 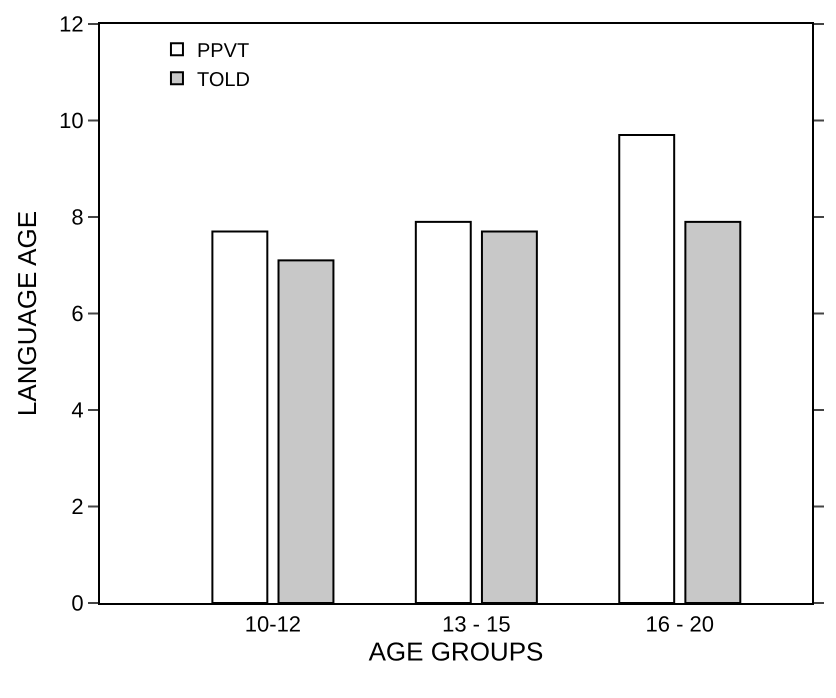 What do you see at coordinates (223, 51) in the screenshot?
I see `legend-label: PPVT` at bounding box center [223, 51].